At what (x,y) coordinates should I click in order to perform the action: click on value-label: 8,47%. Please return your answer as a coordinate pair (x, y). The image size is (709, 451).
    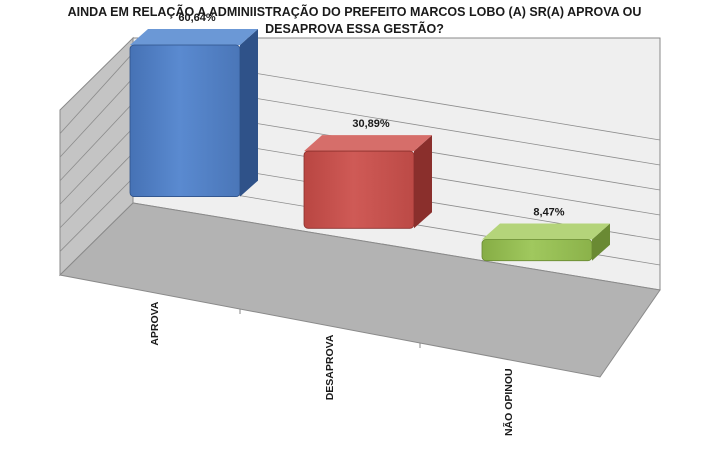
    Looking at the image, I should click on (548, 213).